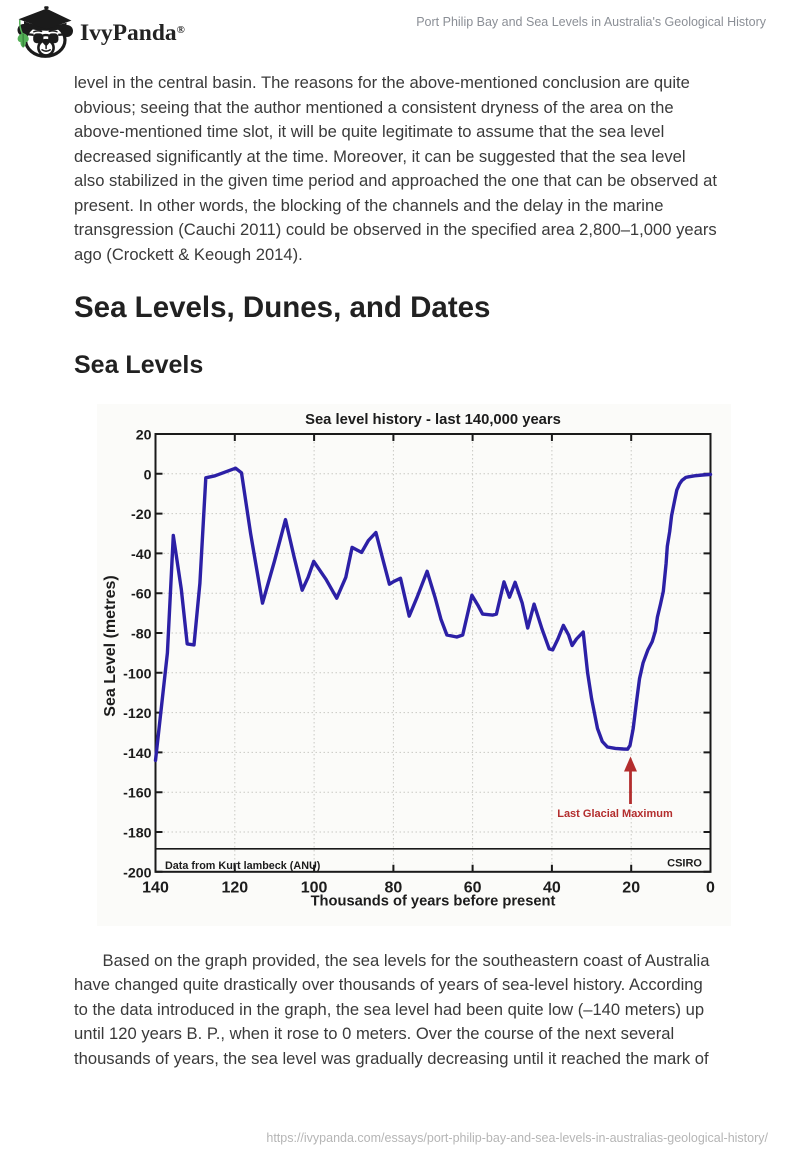 Image resolution: width=800 pixels, height=1160 pixels. What do you see at coordinates (137, 674) in the screenshot?
I see `svg-text: -100` at bounding box center [137, 674].